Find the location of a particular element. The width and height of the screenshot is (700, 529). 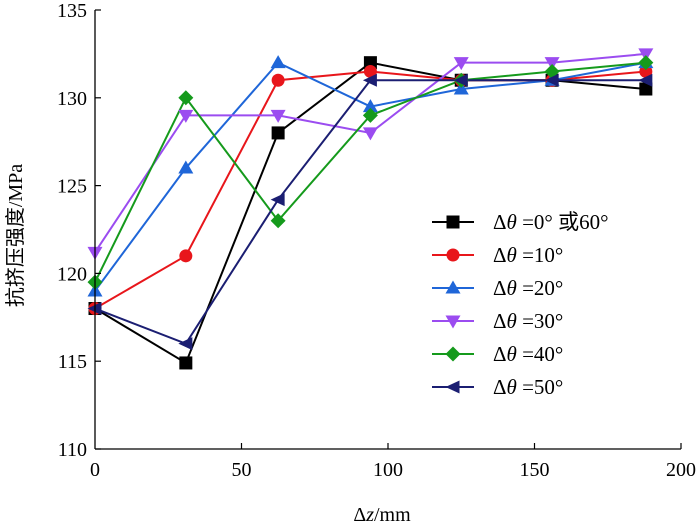

legend-label-3: Δθ =30° is located at coordinates (528, 321).